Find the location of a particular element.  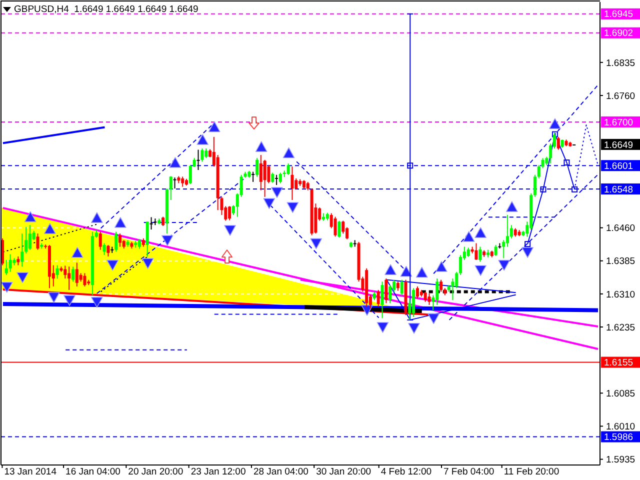

y-tick-label: 1.6460 is located at coordinates (621, 228).